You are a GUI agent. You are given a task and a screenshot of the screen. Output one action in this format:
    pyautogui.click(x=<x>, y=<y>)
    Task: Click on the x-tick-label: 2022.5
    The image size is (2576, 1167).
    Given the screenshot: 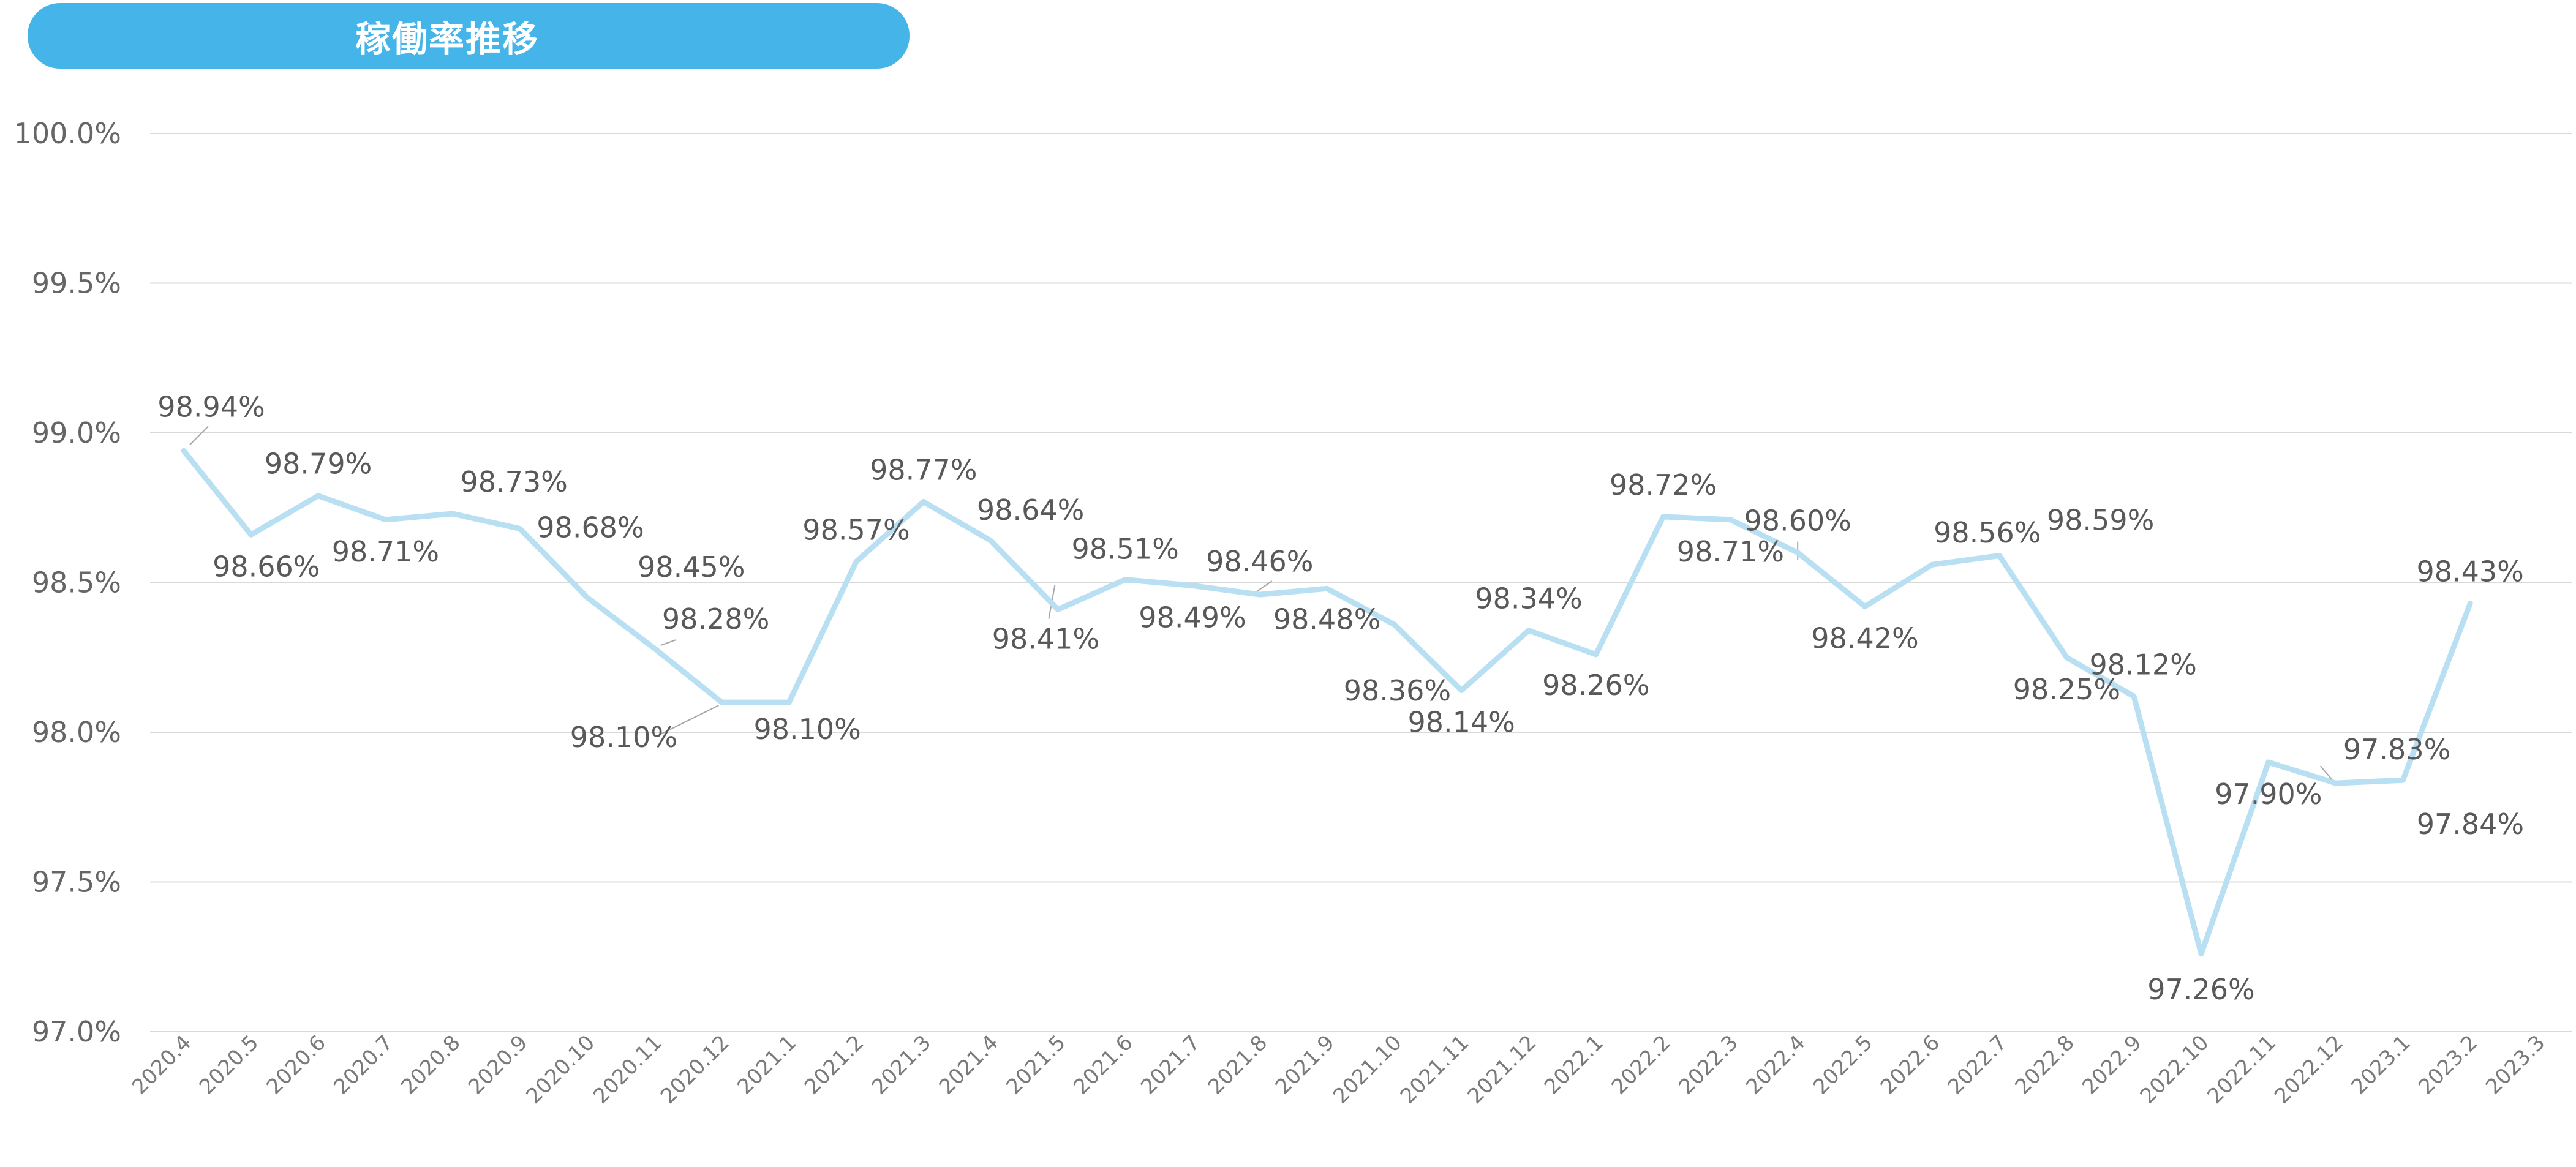 What is the action you would take?
    pyautogui.click(x=1843, y=1065)
    